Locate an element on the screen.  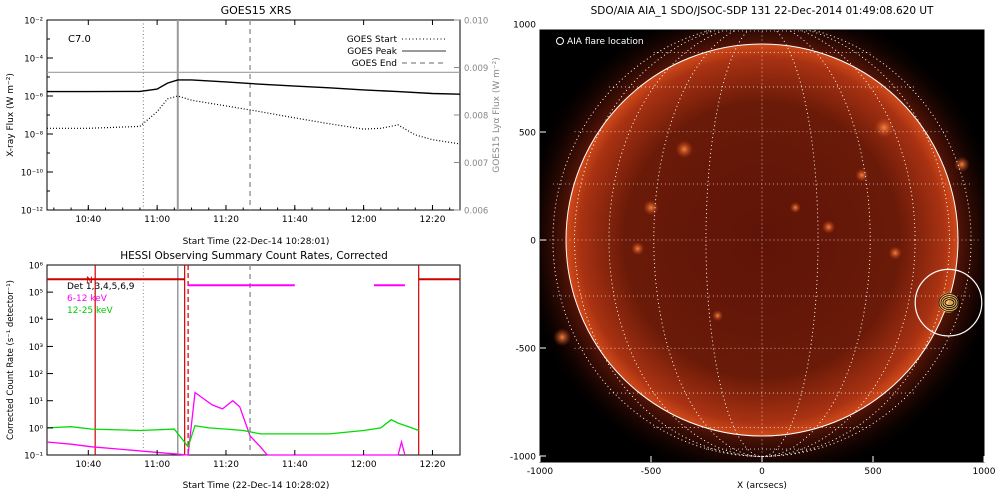
hessi-ylabel: Corrected Count Rate (s⁻¹ detector⁻¹) is located at coordinates (11, 360).